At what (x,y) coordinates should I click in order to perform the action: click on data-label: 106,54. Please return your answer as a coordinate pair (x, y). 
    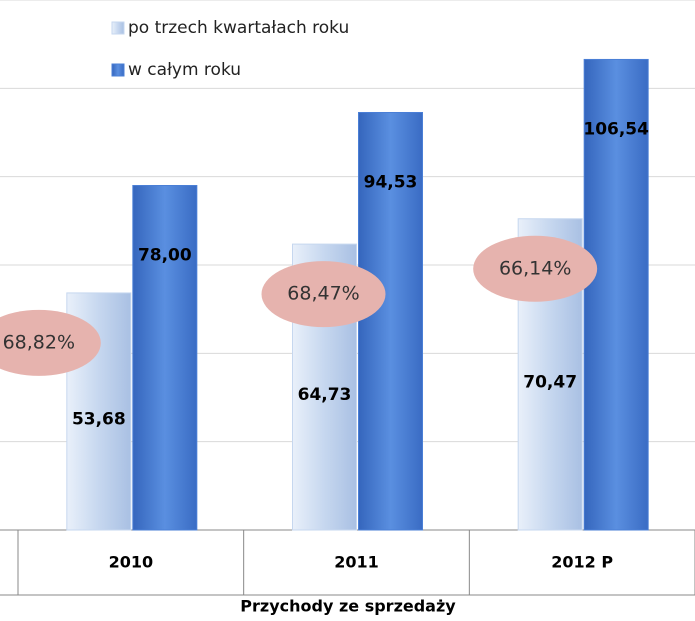
    Looking at the image, I should click on (616, 129).